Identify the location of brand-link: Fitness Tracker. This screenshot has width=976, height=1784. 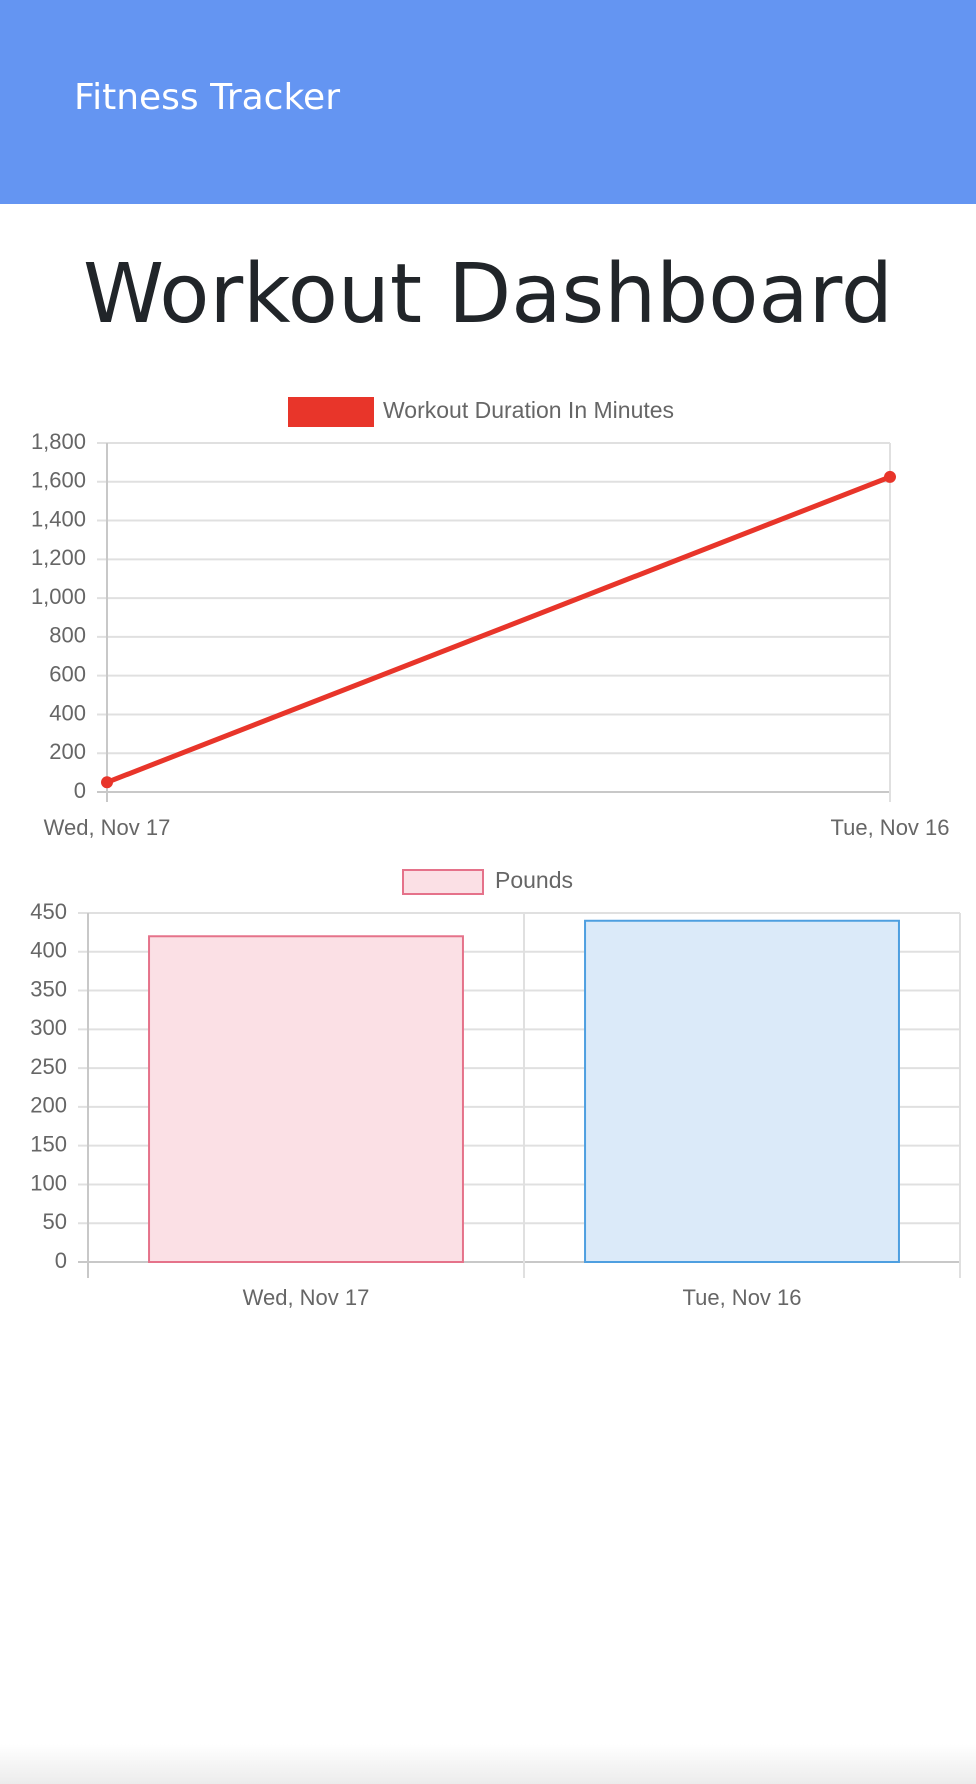
(207, 97).